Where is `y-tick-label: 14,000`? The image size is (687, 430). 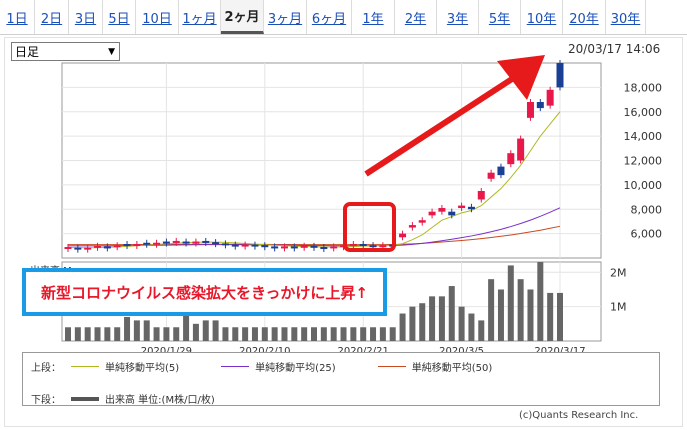 y-tick-label: 14,000 is located at coordinates (643, 136).